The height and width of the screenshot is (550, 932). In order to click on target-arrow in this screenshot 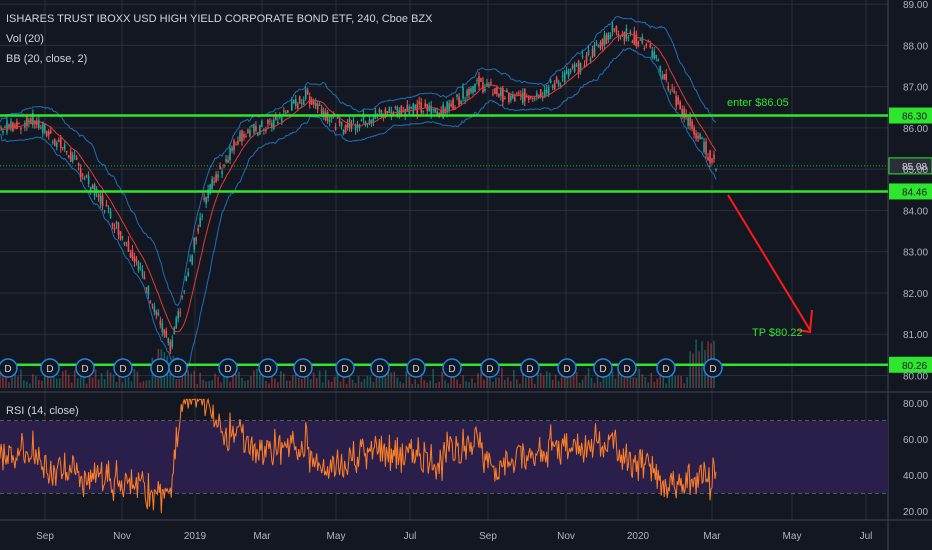, I will do `click(770, 264)`.